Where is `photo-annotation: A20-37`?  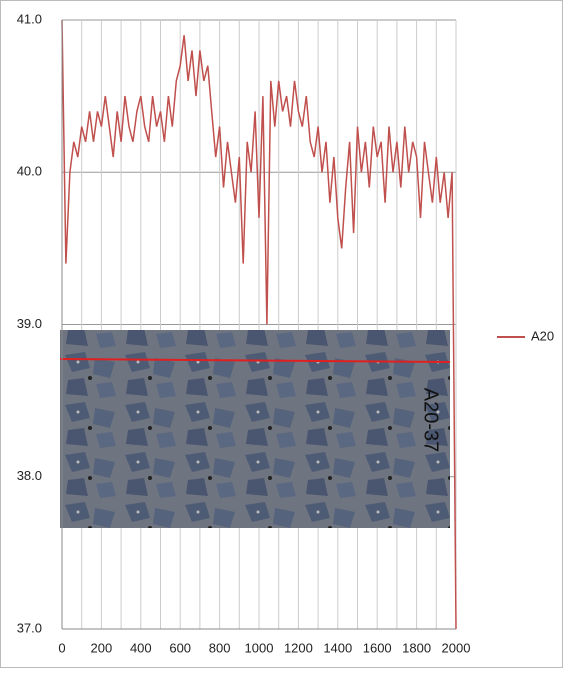
photo-annotation: A20-37 is located at coordinates (431, 420).